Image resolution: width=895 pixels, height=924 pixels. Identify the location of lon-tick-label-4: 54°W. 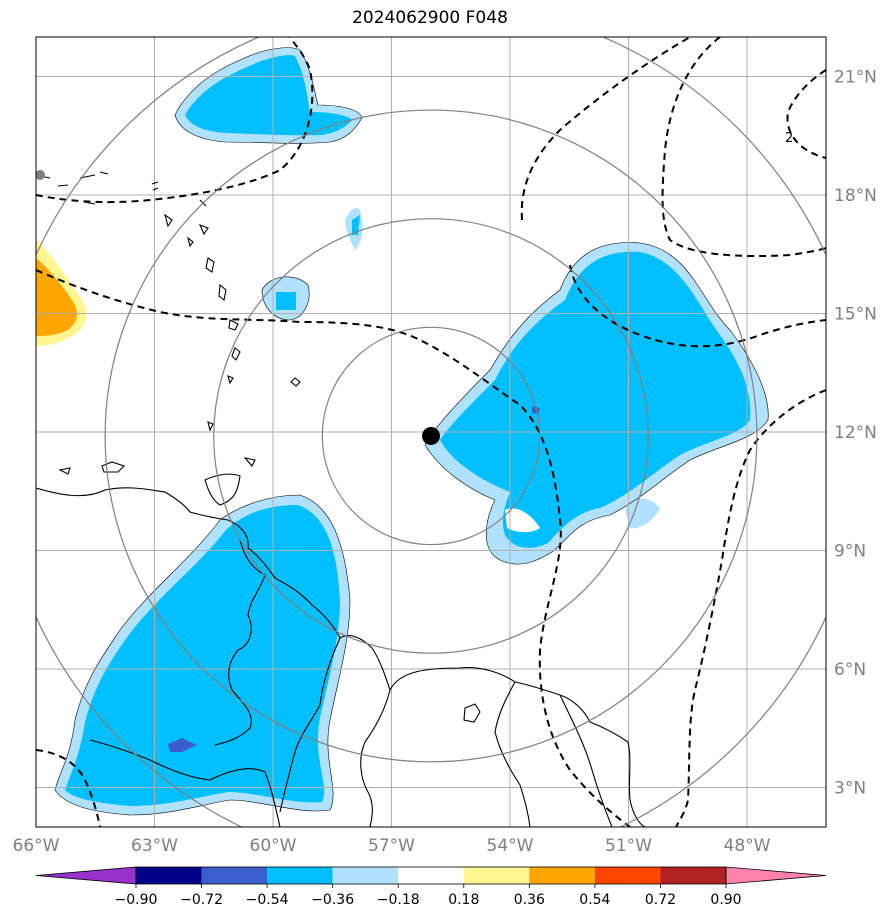
(510, 846).